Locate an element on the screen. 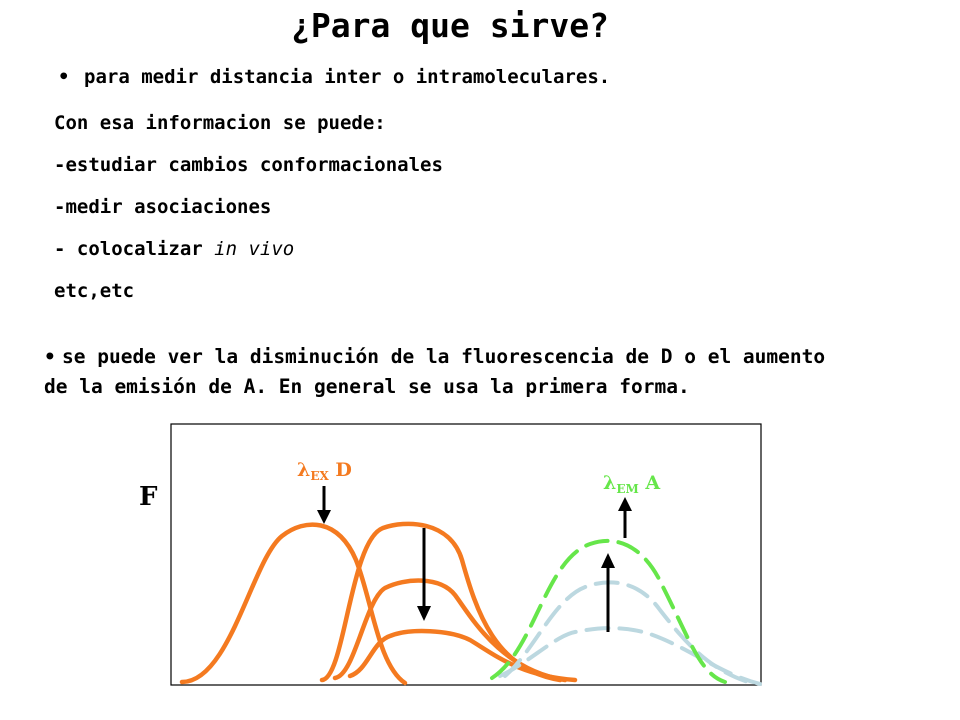  acceptor-emission-curve-high is located at coordinates (608, 611).